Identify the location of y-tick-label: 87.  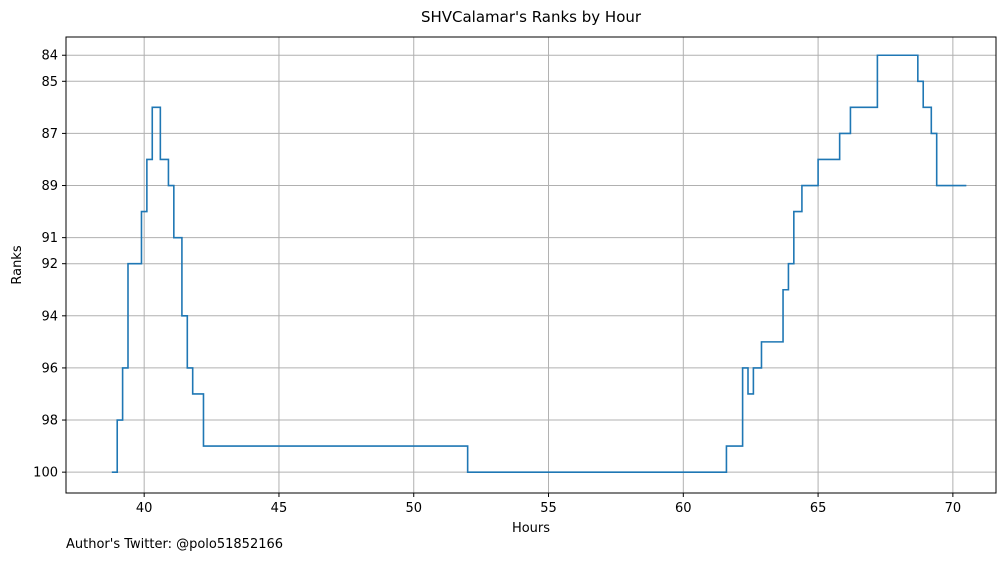
(49, 134).